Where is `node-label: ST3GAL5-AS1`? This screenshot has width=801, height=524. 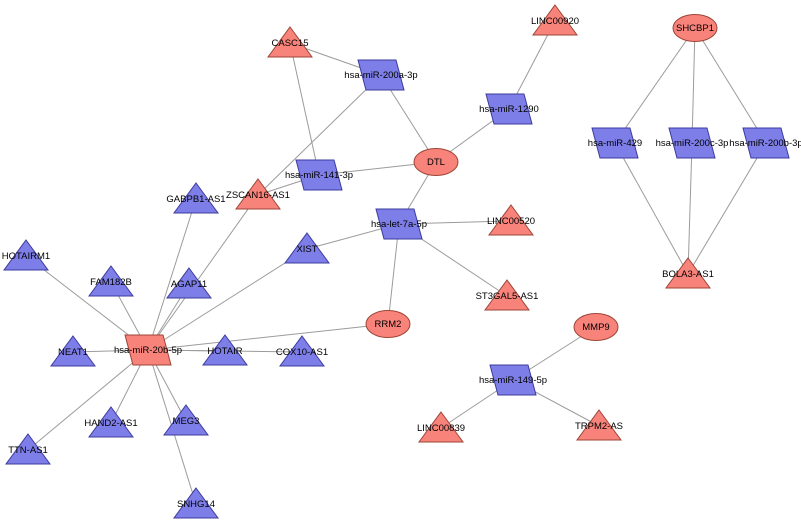 node-label: ST3GAL5-AS1 is located at coordinates (507, 296).